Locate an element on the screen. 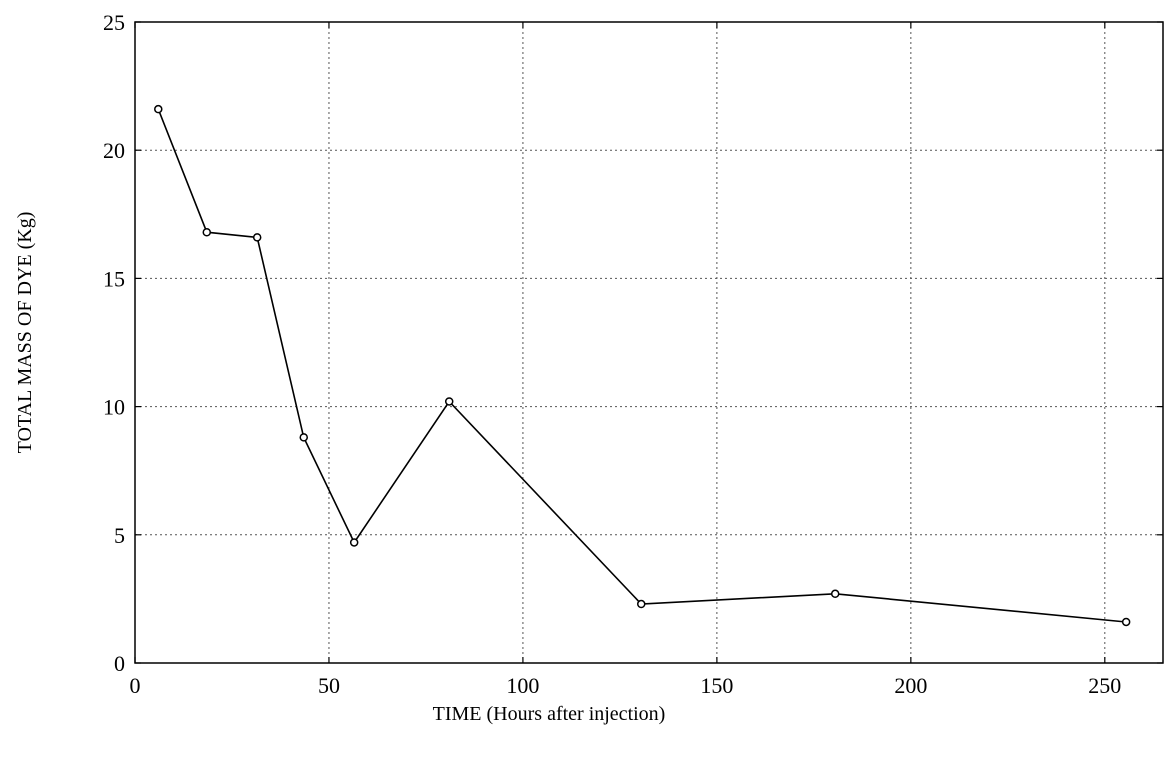 This screenshot has height=757, width=1166. x-tick-label: 200 is located at coordinates (910, 685).